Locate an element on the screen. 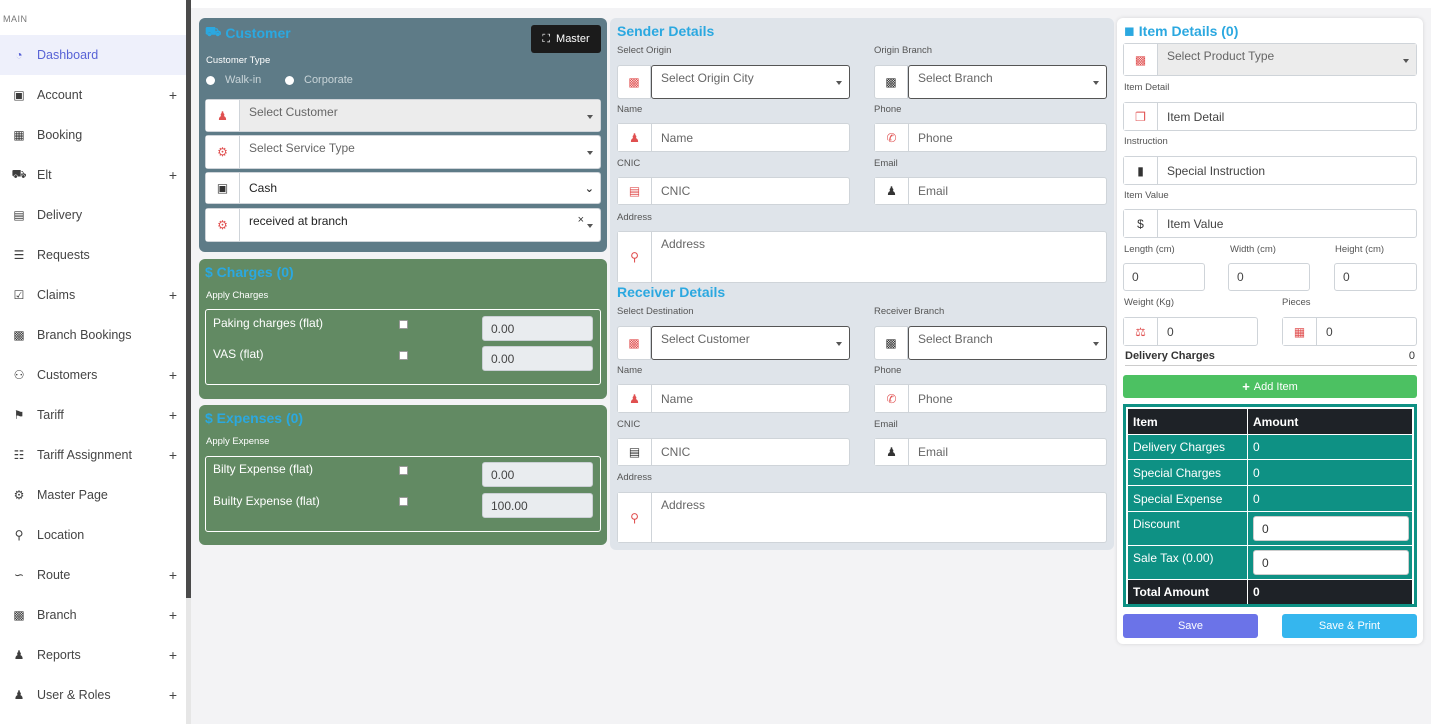 The image size is (1431, 724). customer-select-value: Select Customer is located at coordinates (420, 115).